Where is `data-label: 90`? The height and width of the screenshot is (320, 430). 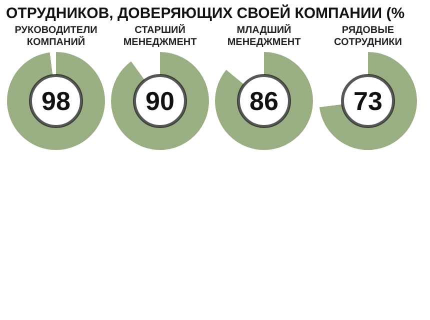 data-label: 90 is located at coordinates (160, 101).